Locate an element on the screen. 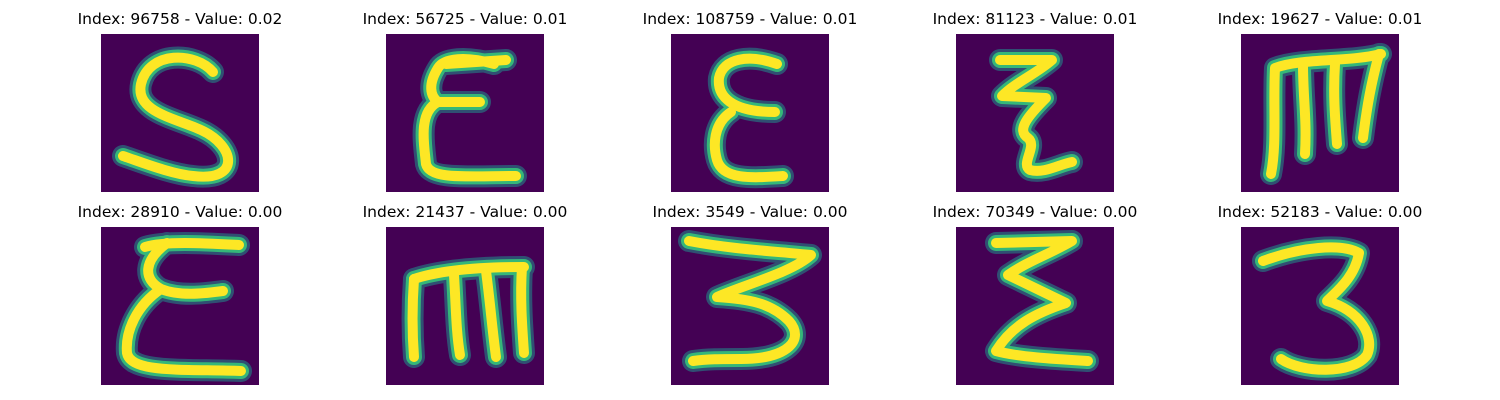 The height and width of the screenshot is (400, 1500). sample-panel-9: Index: 70349 - Value: 0.00 is located at coordinates (1035, 298).